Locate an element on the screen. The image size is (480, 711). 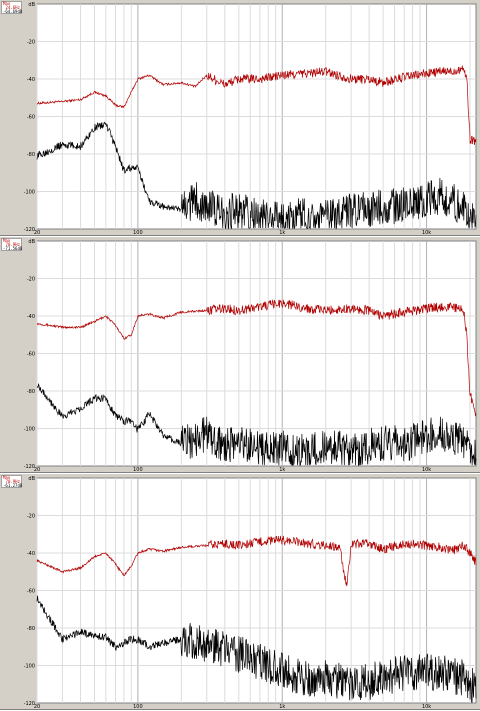
readout-label-2: Max is located at coordinates (7, 240).